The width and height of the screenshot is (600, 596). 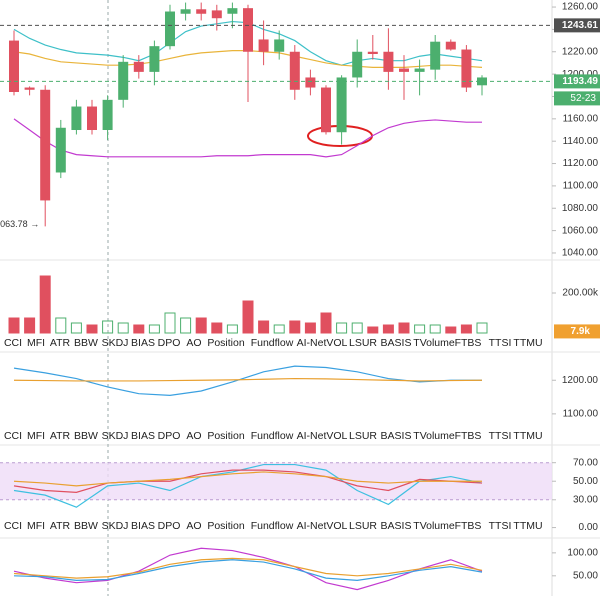 What do you see at coordinates (580, 293) in the screenshot?
I see `y-tick-label: 200.00k` at bounding box center [580, 293].